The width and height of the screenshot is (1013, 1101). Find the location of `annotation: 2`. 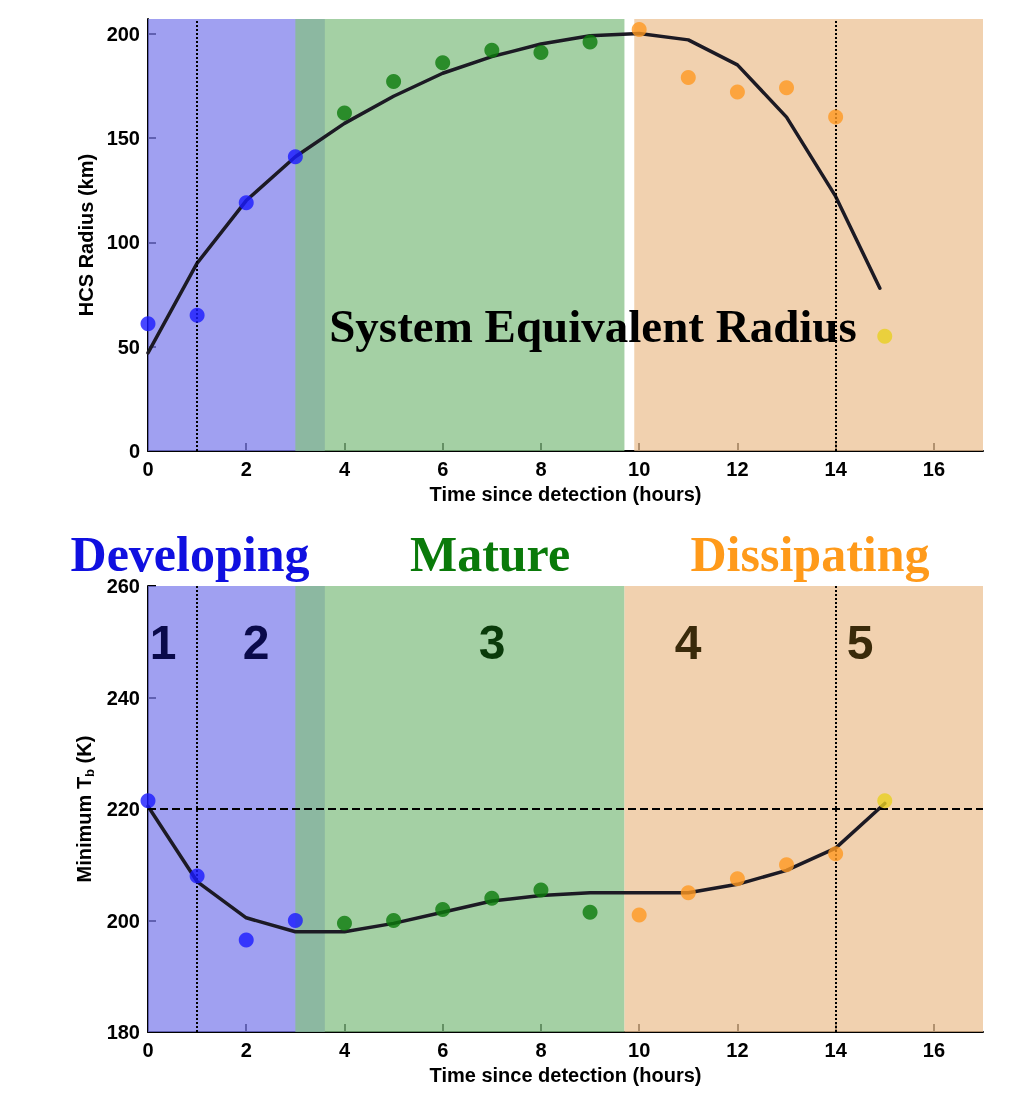

annotation: 2 is located at coordinates (256, 642).